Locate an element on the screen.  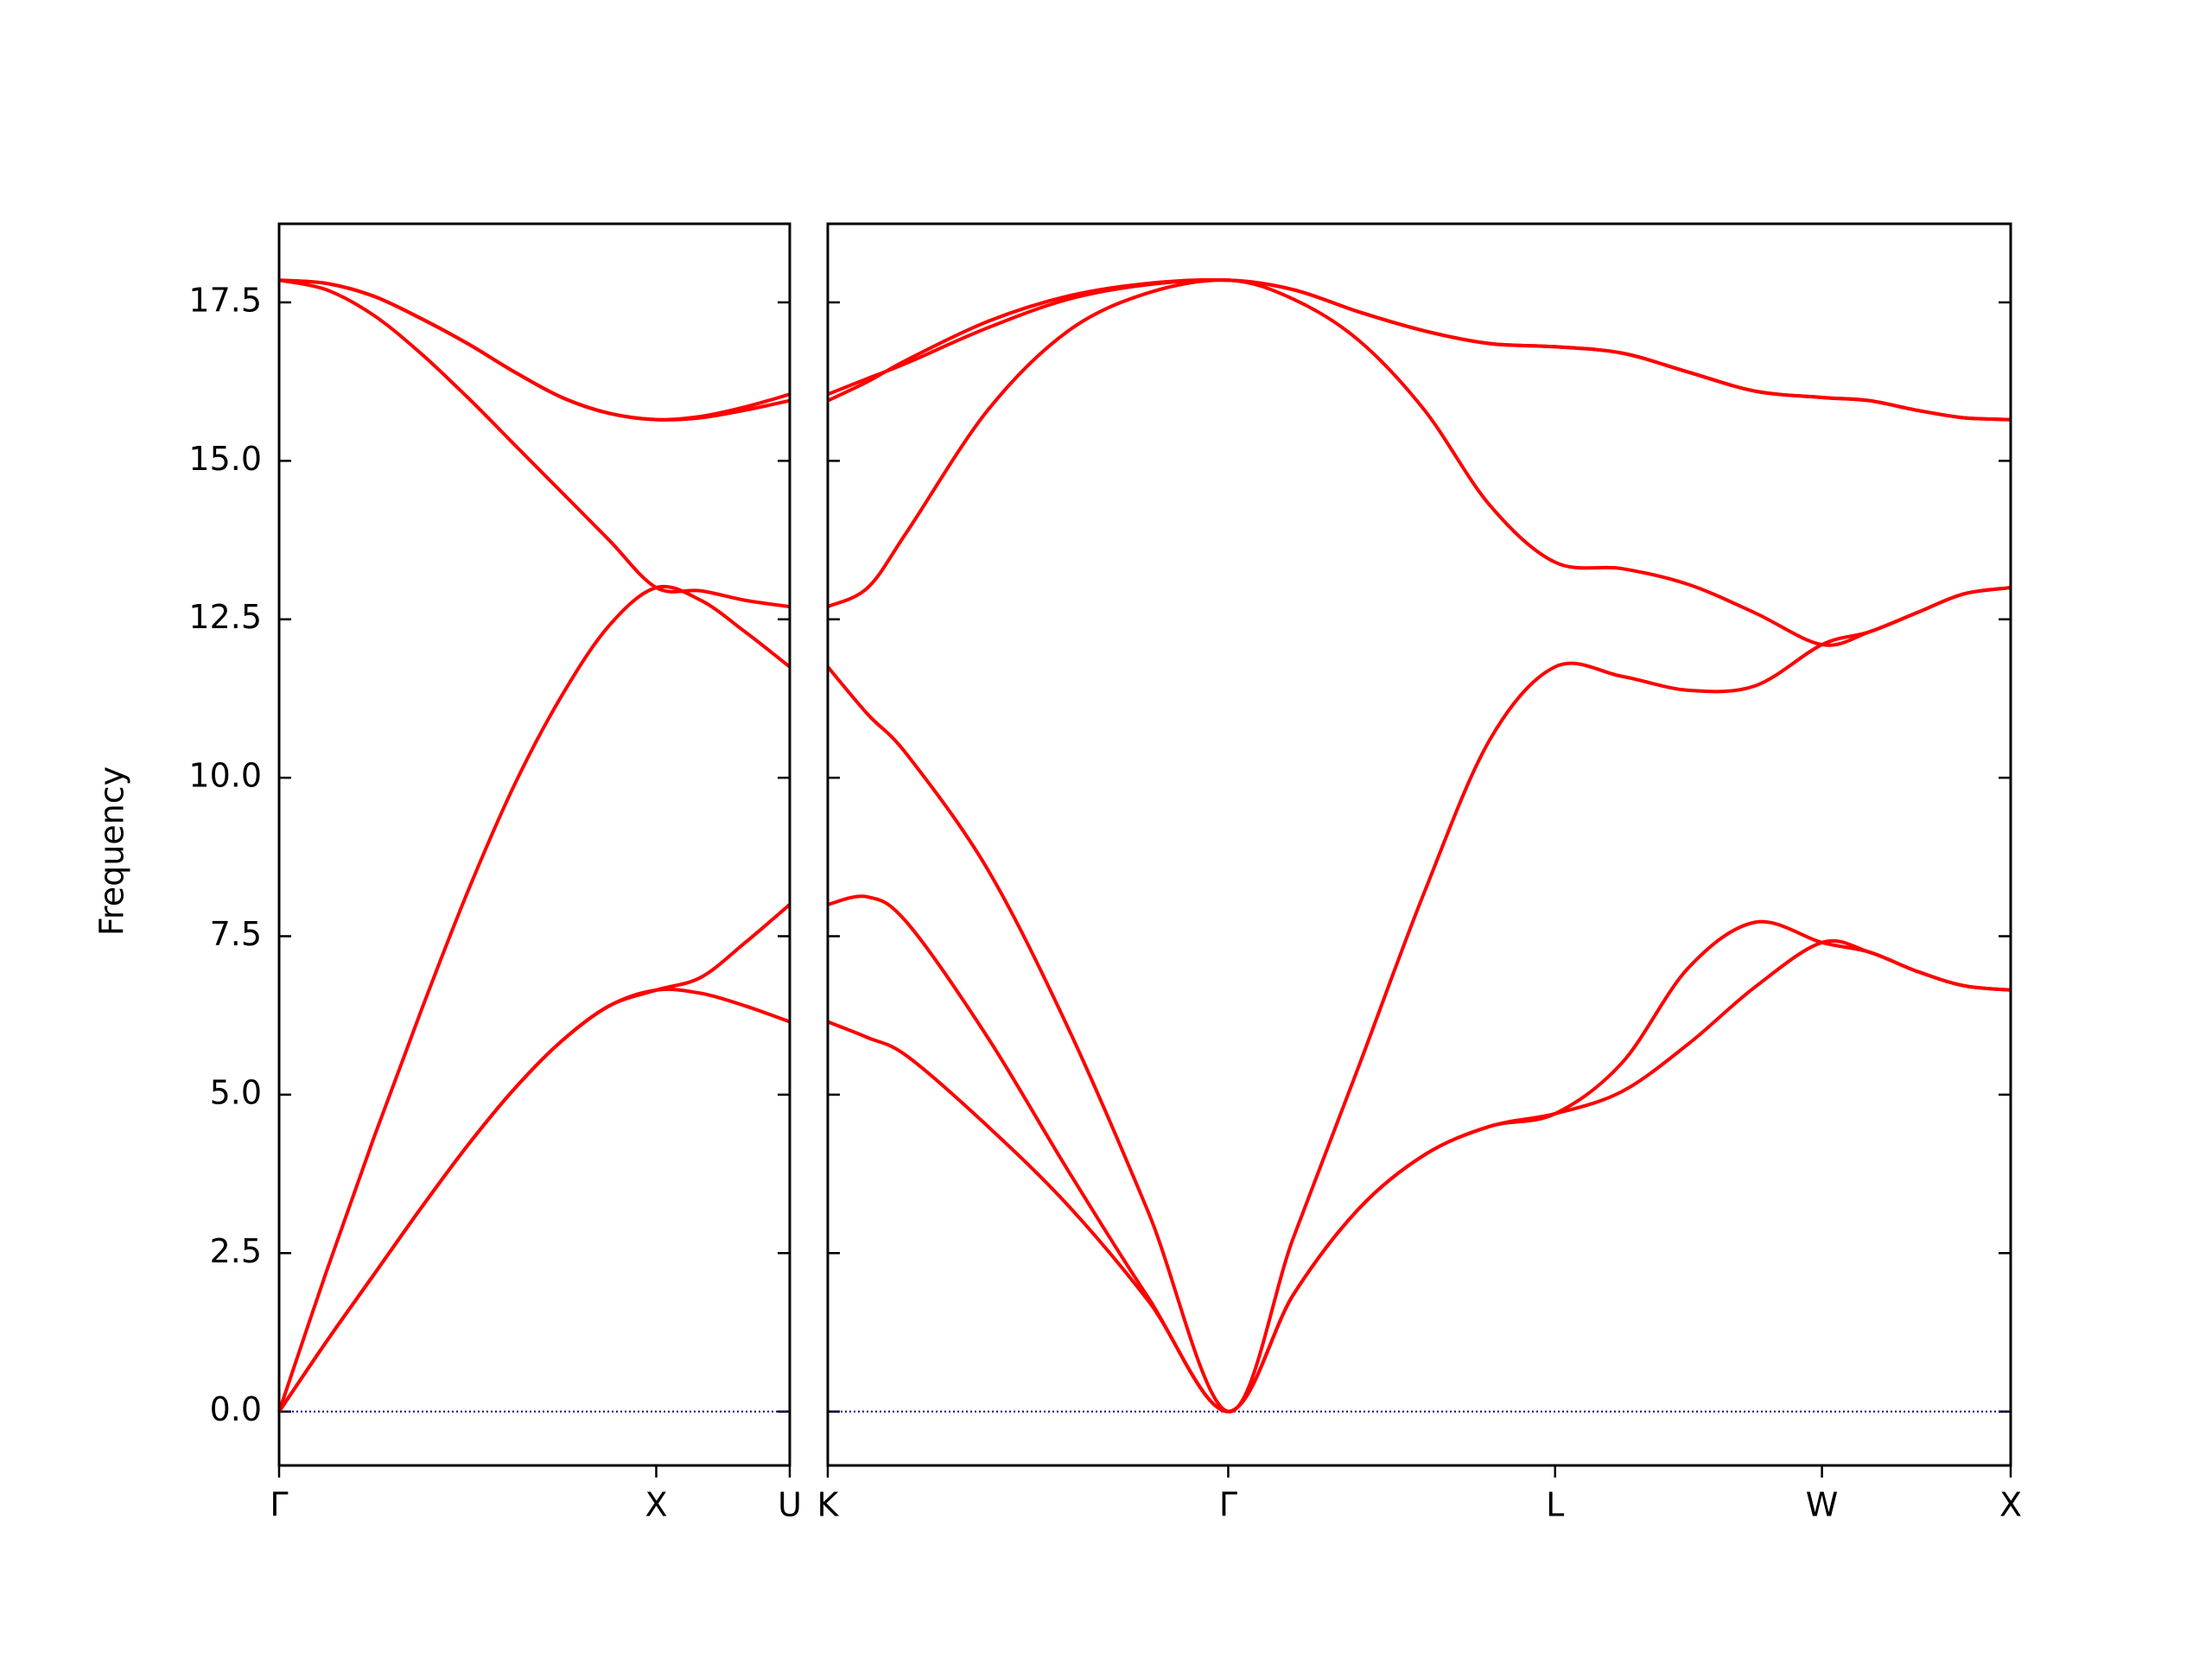
y-tick-label: 12.5 is located at coordinates (225, 617).